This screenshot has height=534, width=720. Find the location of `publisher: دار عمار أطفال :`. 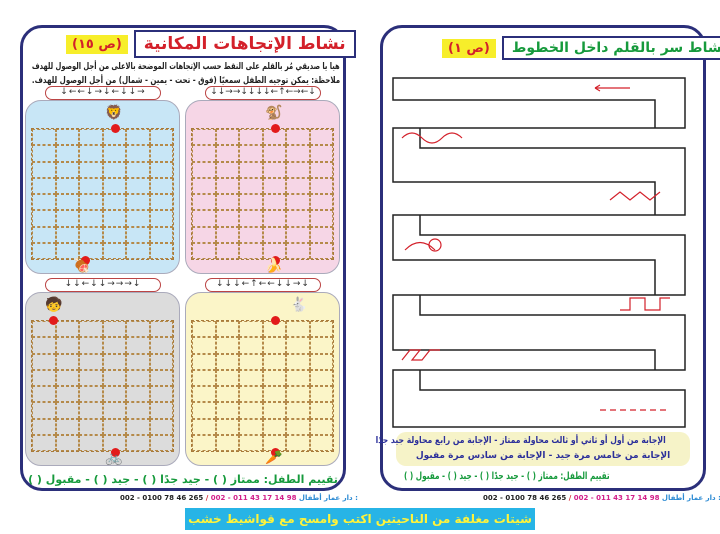

publisher: دار عمار أطفال : is located at coordinates (690, 498).